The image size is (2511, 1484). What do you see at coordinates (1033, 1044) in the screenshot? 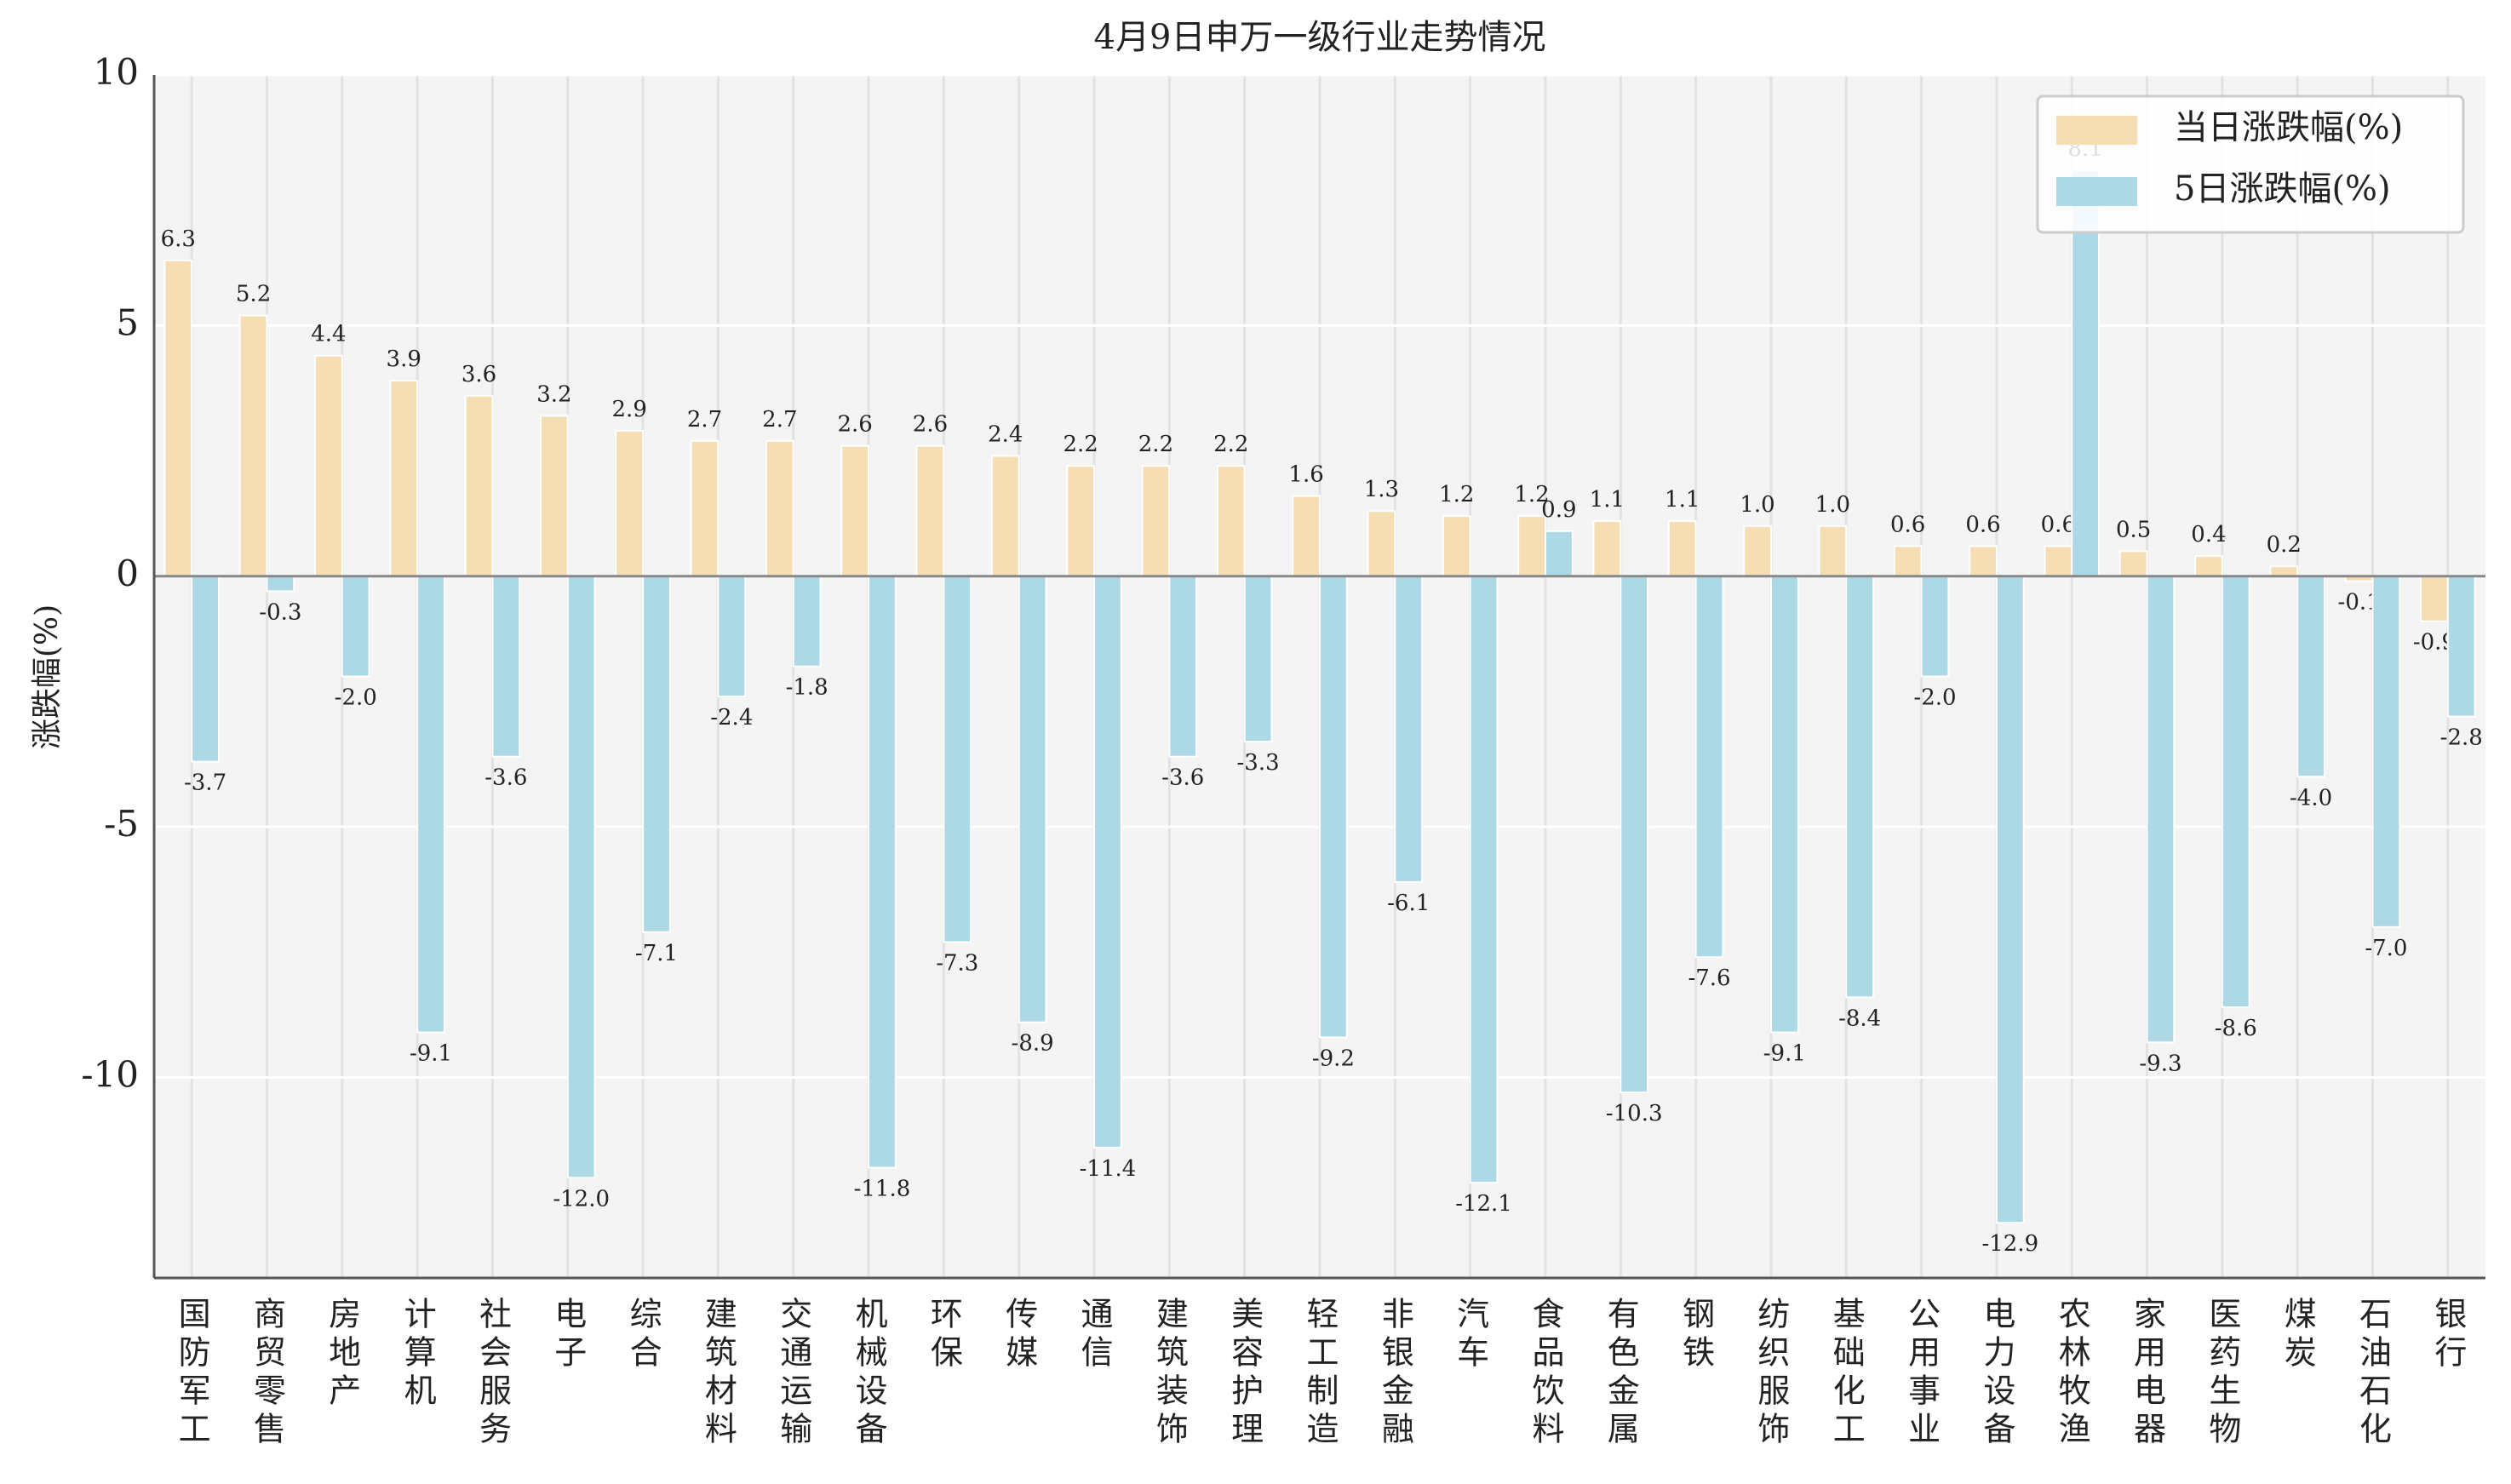
I see `value-label: -8.9` at bounding box center [1033, 1044].